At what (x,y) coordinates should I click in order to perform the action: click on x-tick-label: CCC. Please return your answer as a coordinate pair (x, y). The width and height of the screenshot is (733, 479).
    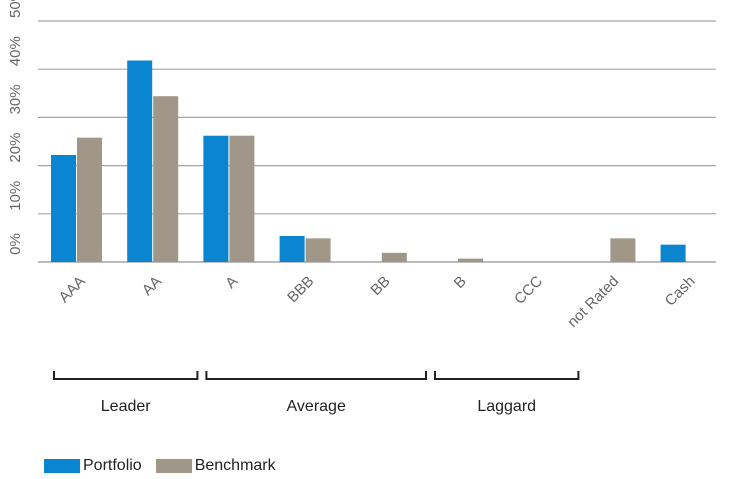
    Looking at the image, I should click on (528, 290).